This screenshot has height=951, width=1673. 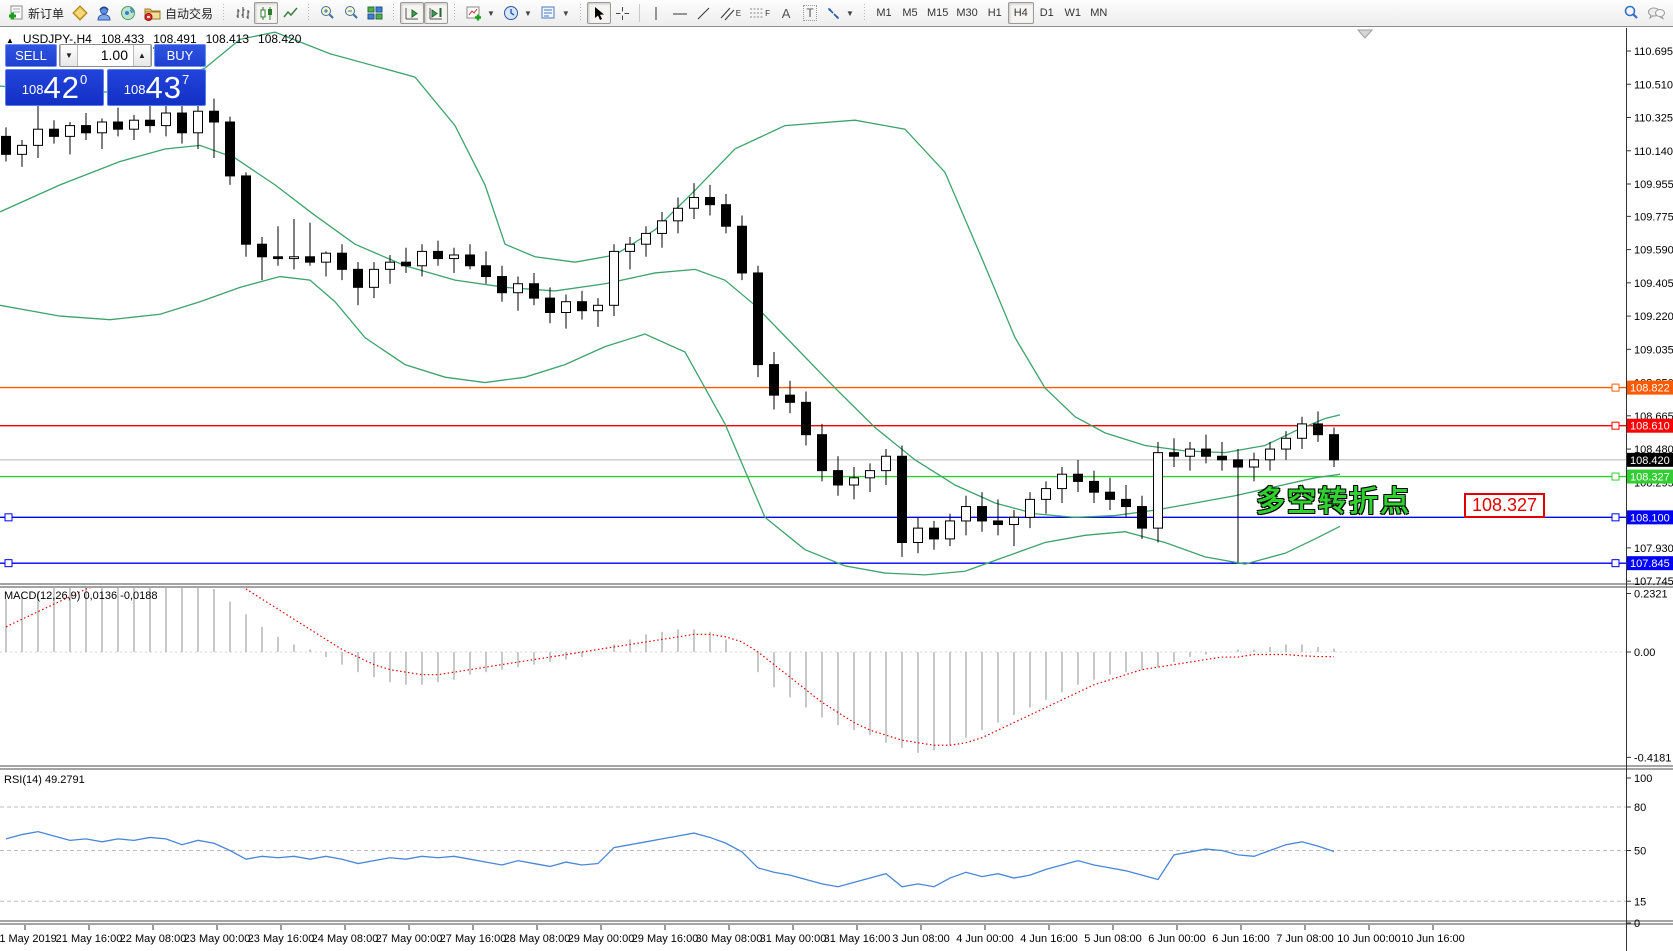 What do you see at coordinates (730, 13) in the screenshot?
I see `channel-tool-button: E` at bounding box center [730, 13].